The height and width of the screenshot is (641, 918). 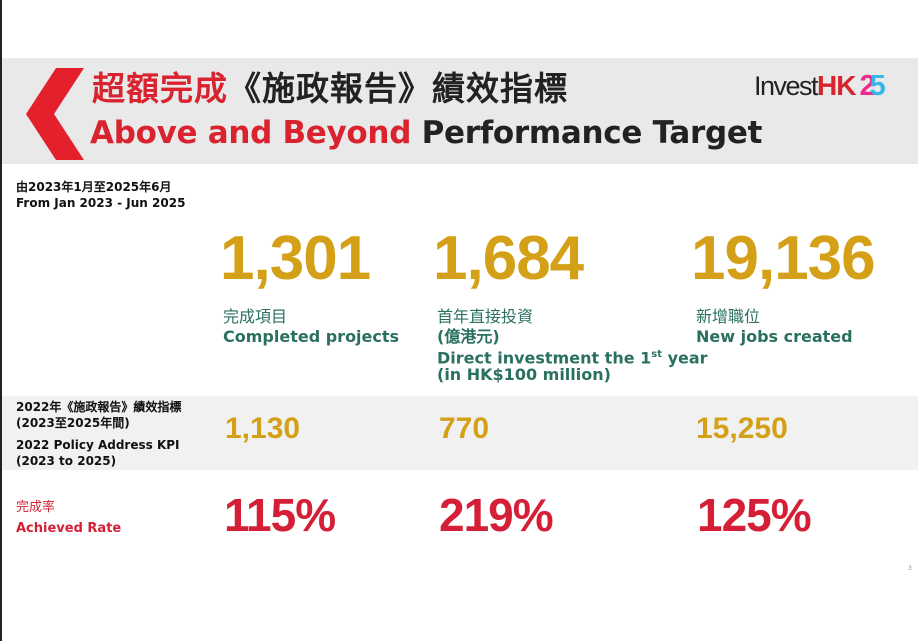 What do you see at coordinates (468, 336) in the screenshot?
I see `label-zh-unit: (億港元)` at bounding box center [468, 336].